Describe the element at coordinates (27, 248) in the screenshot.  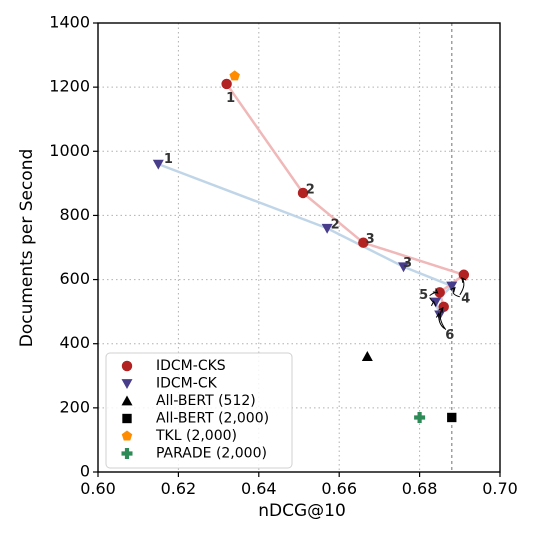
I see `y-axis-label: Documents per Second` at that location.